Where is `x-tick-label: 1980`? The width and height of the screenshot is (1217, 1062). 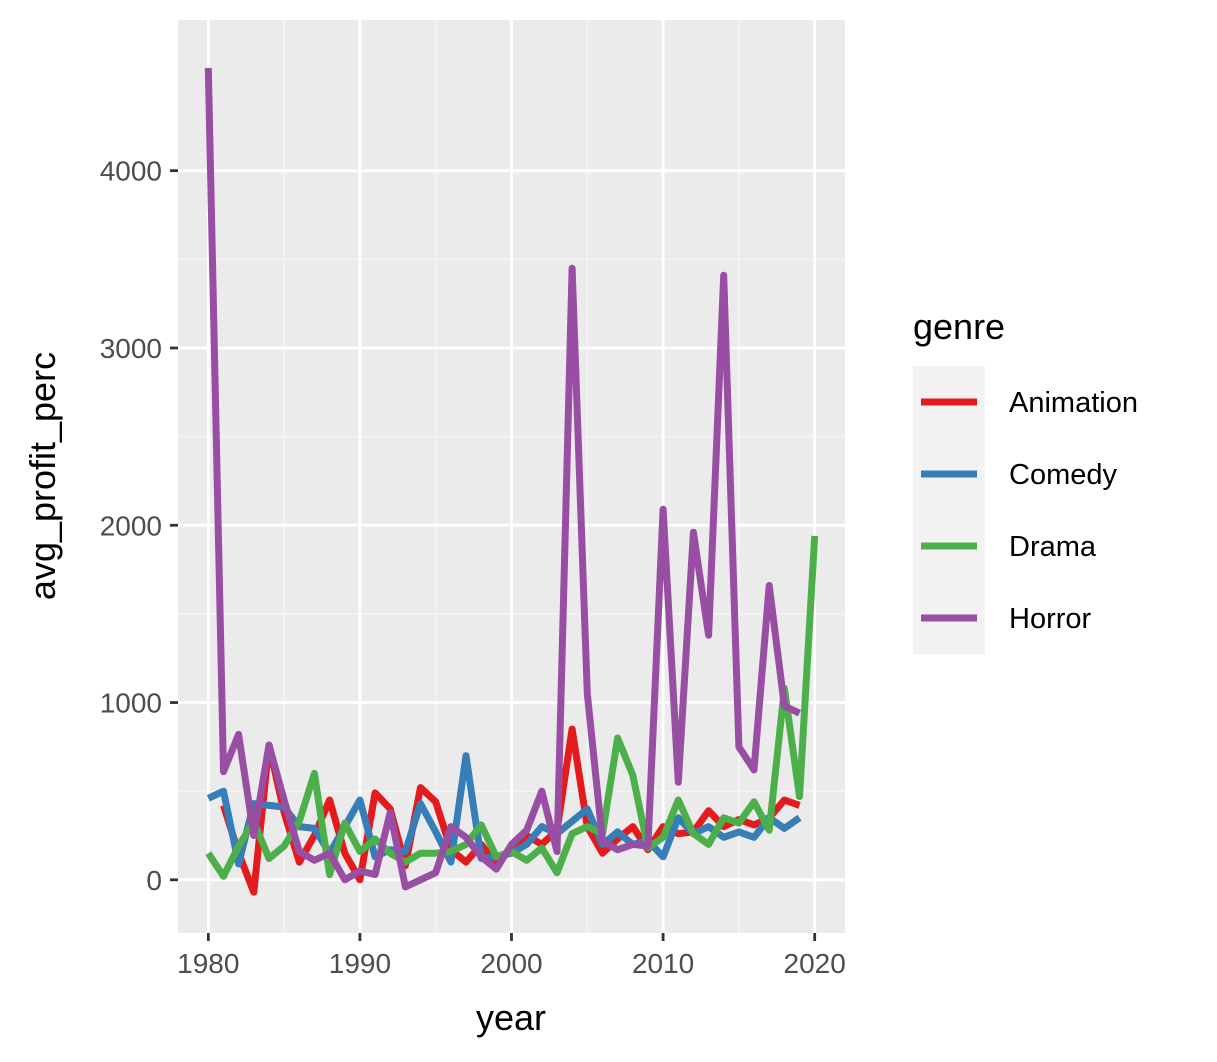 x-tick-label: 1980 is located at coordinates (208, 963).